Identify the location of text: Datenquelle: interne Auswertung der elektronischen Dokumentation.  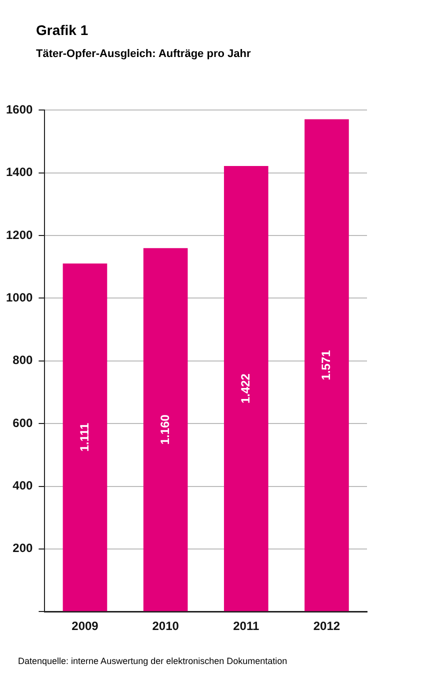
(153, 661).